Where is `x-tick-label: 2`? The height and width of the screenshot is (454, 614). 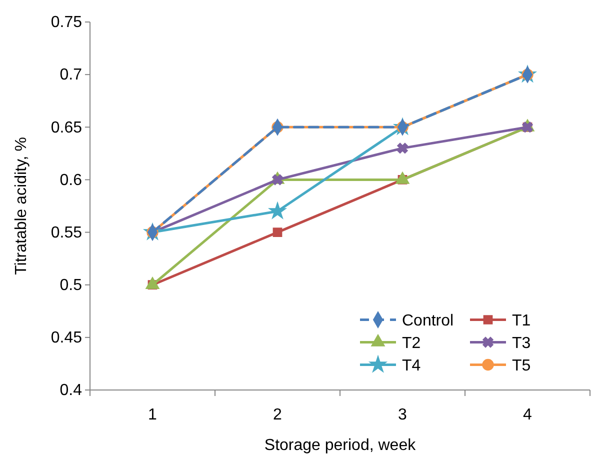 x-tick-label: 2 is located at coordinates (277, 415).